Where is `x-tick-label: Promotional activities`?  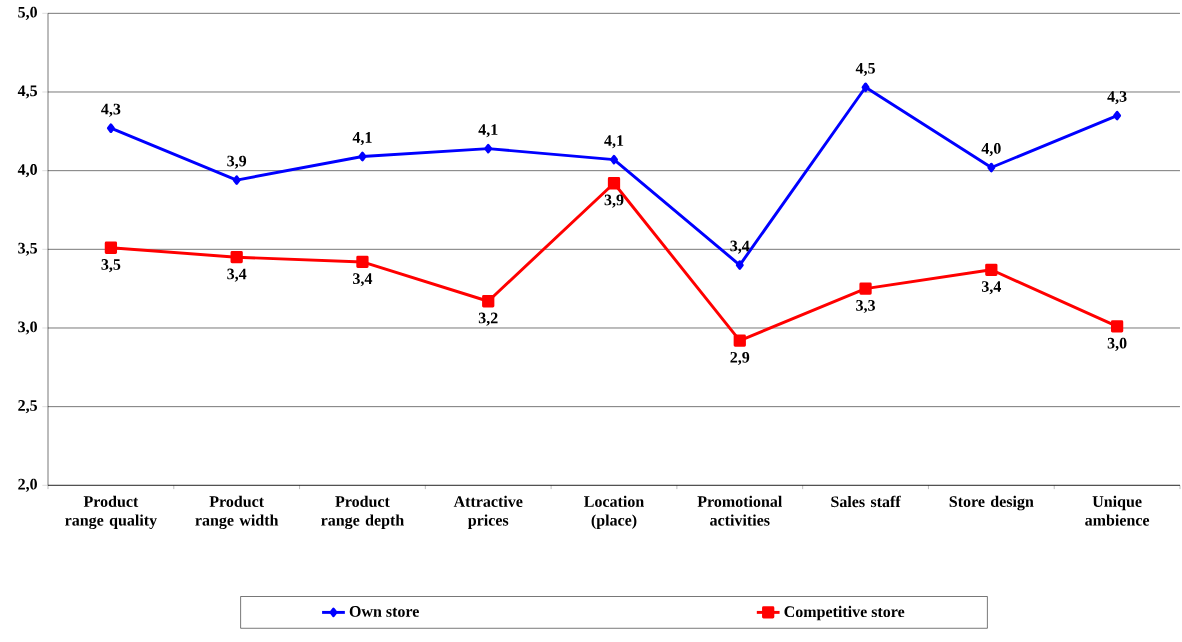
x-tick-label: Promotional activities is located at coordinates (740, 510).